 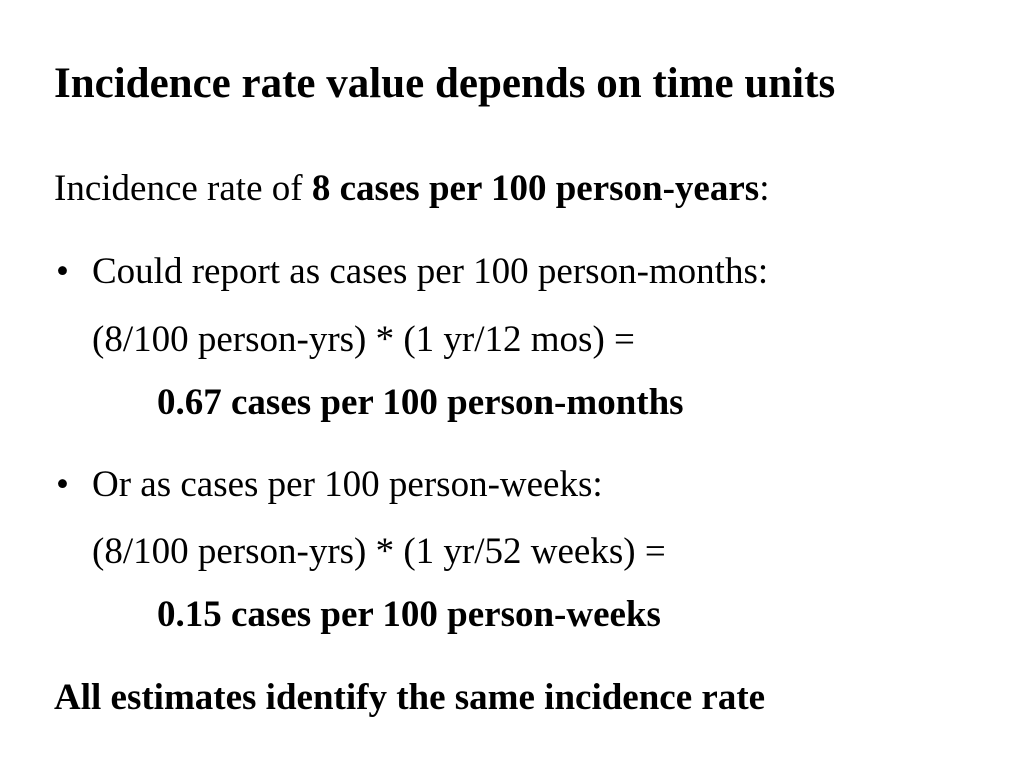 What do you see at coordinates (764, 188) in the screenshot?
I see `intro-suffix: :` at bounding box center [764, 188].